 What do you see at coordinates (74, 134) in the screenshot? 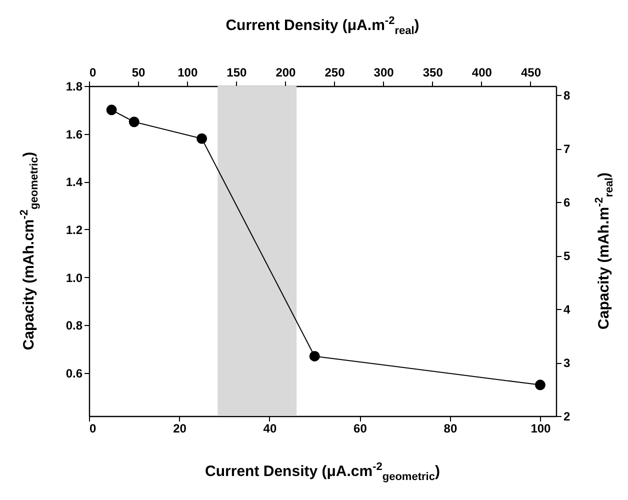
I see `y-tick-label: 1.6` at bounding box center [74, 134].